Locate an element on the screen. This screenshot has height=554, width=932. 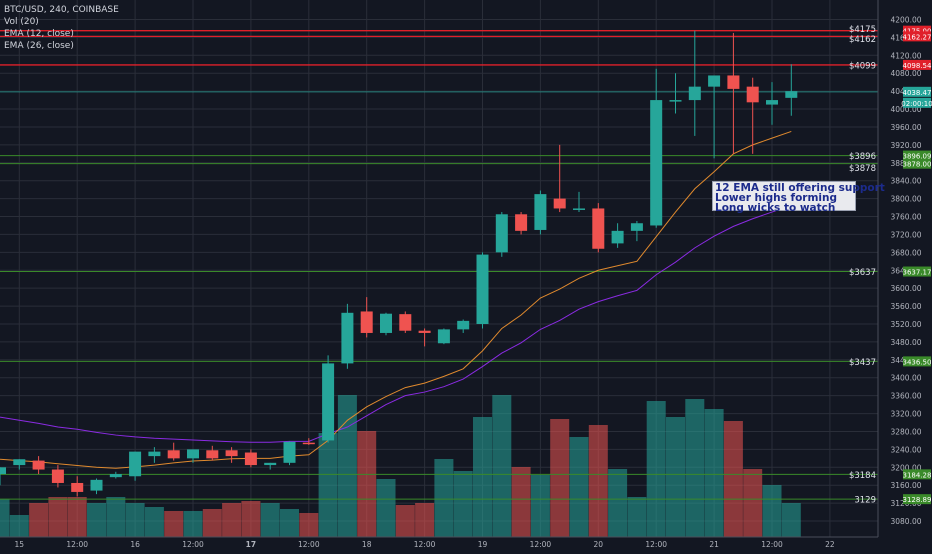
price-line-label: $3437 is located at coordinates (862, 363).